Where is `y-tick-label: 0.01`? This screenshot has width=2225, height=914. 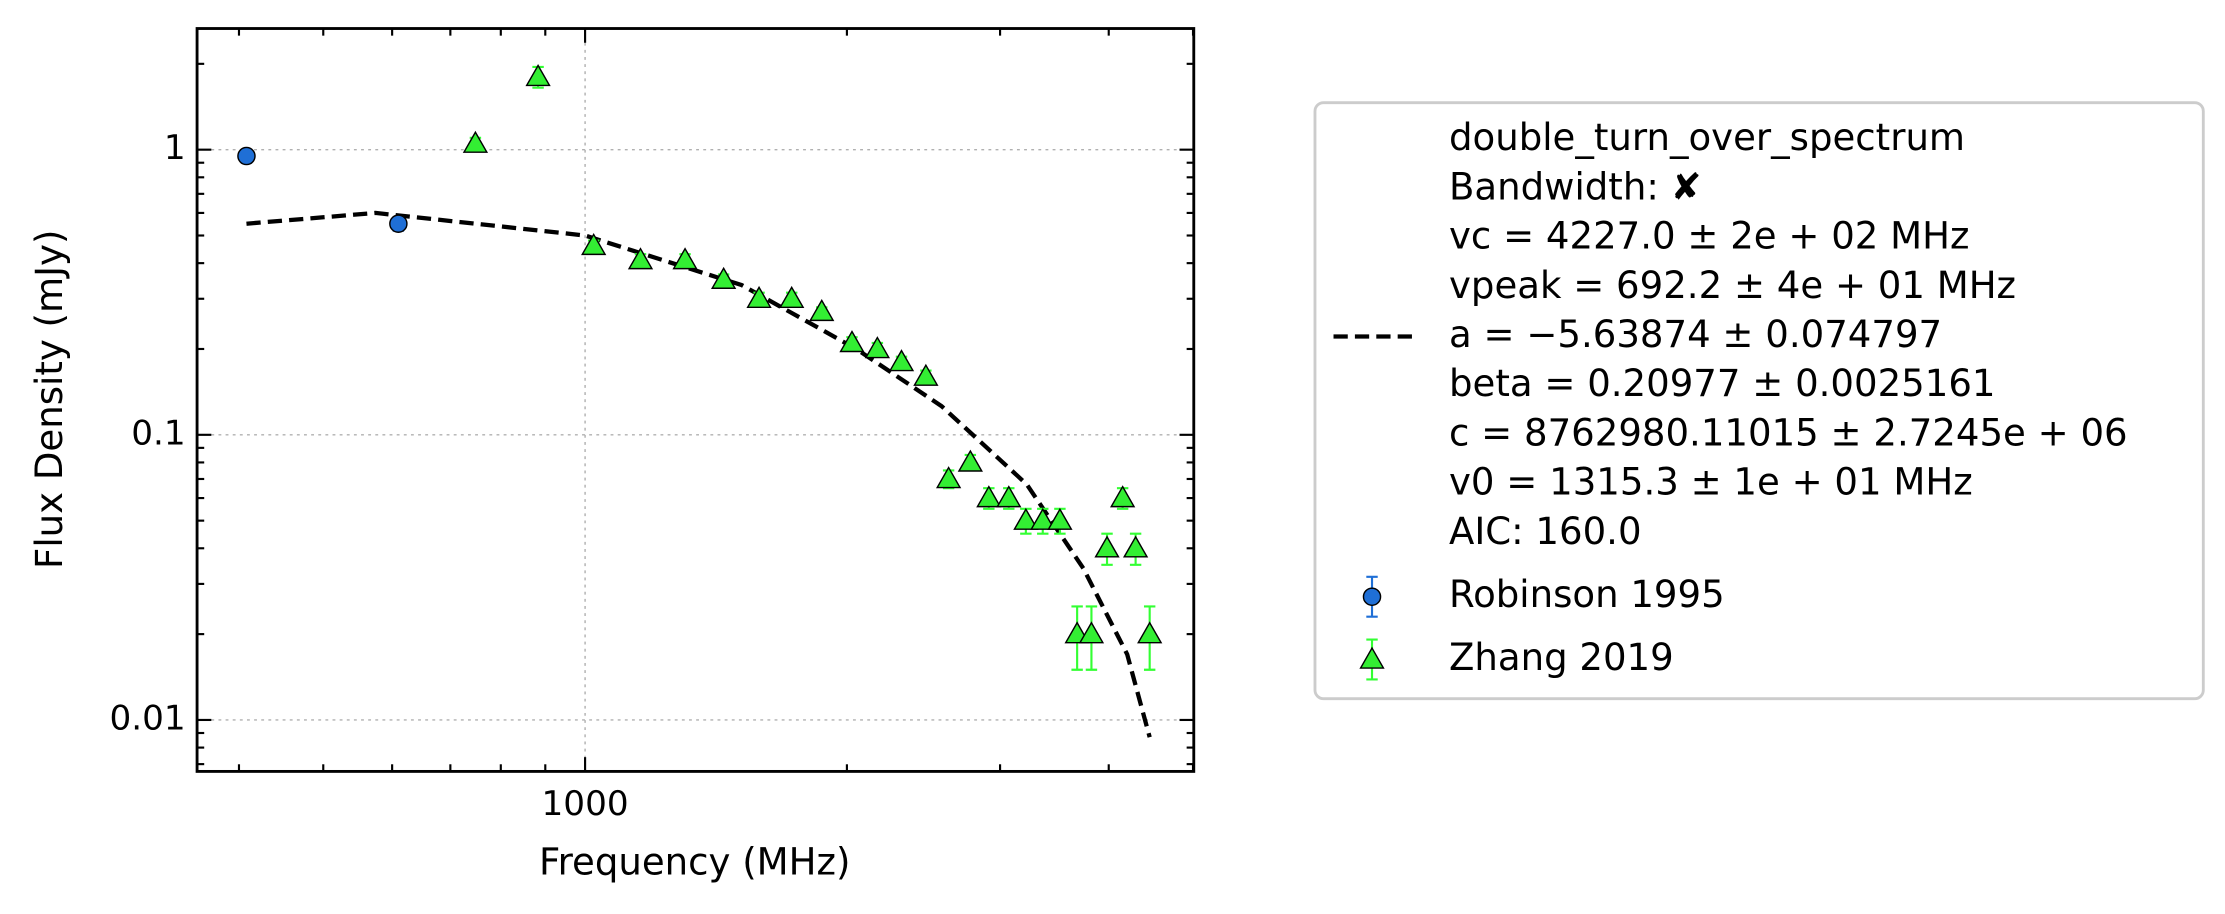
y-tick-label: 0.01 is located at coordinates (147, 718).